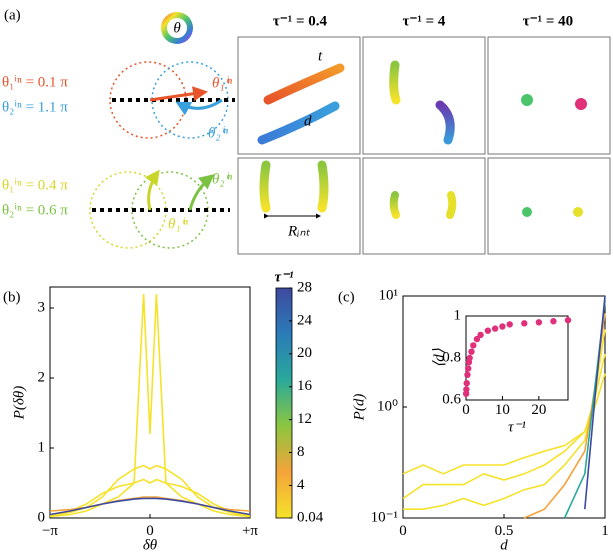 This screenshot has width=613, height=552. I want to click on y-tick-label: 0.6, so click(451, 399).